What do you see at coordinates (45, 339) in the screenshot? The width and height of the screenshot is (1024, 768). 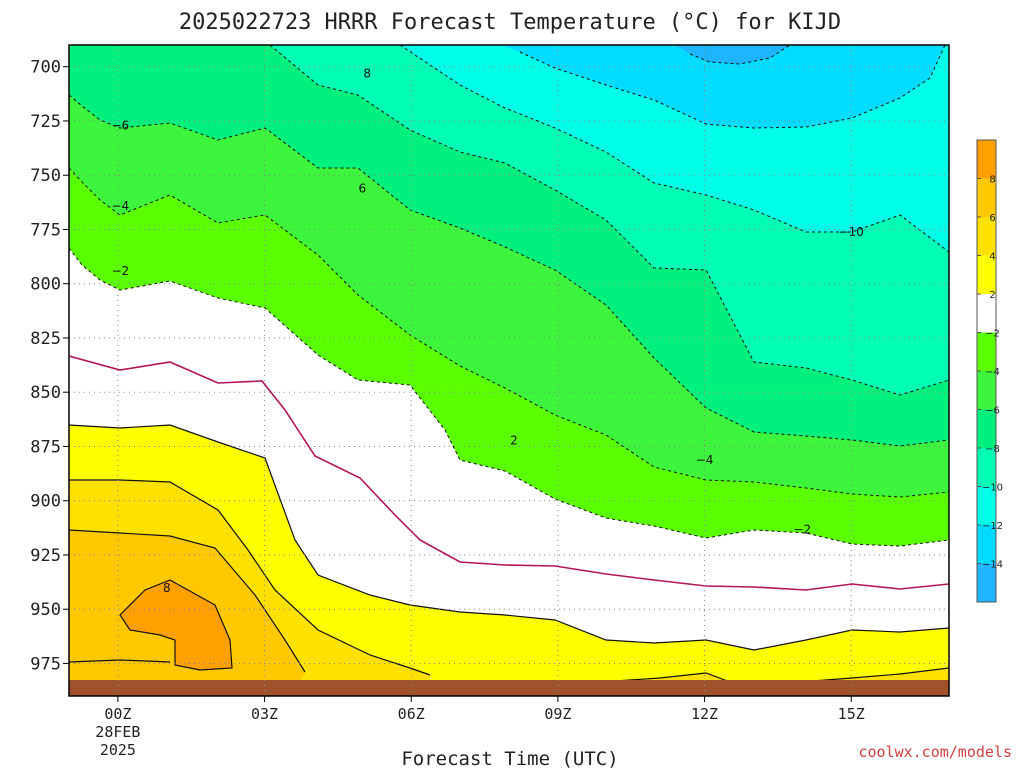 I see `y-tick-label-825: 825` at bounding box center [45, 339].